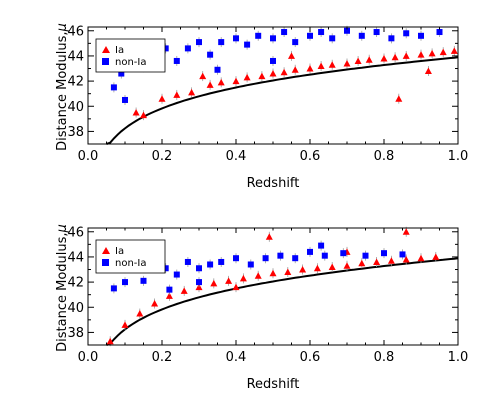 Image resolution: width=485 pixels, height=403 pixels. What do you see at coordinates (130, 256) in the screenshot?
I see `legend: Ia non-Ia` at bounding box center [130, 256].